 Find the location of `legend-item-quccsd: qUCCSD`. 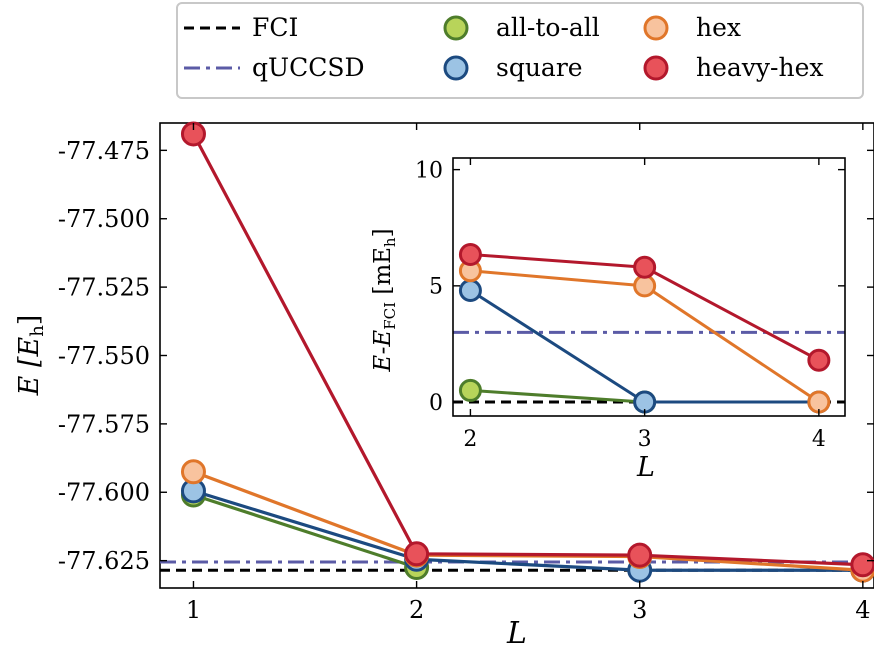

legend-item-quccsd: qUCCSD is located at coordinates (274, 67).